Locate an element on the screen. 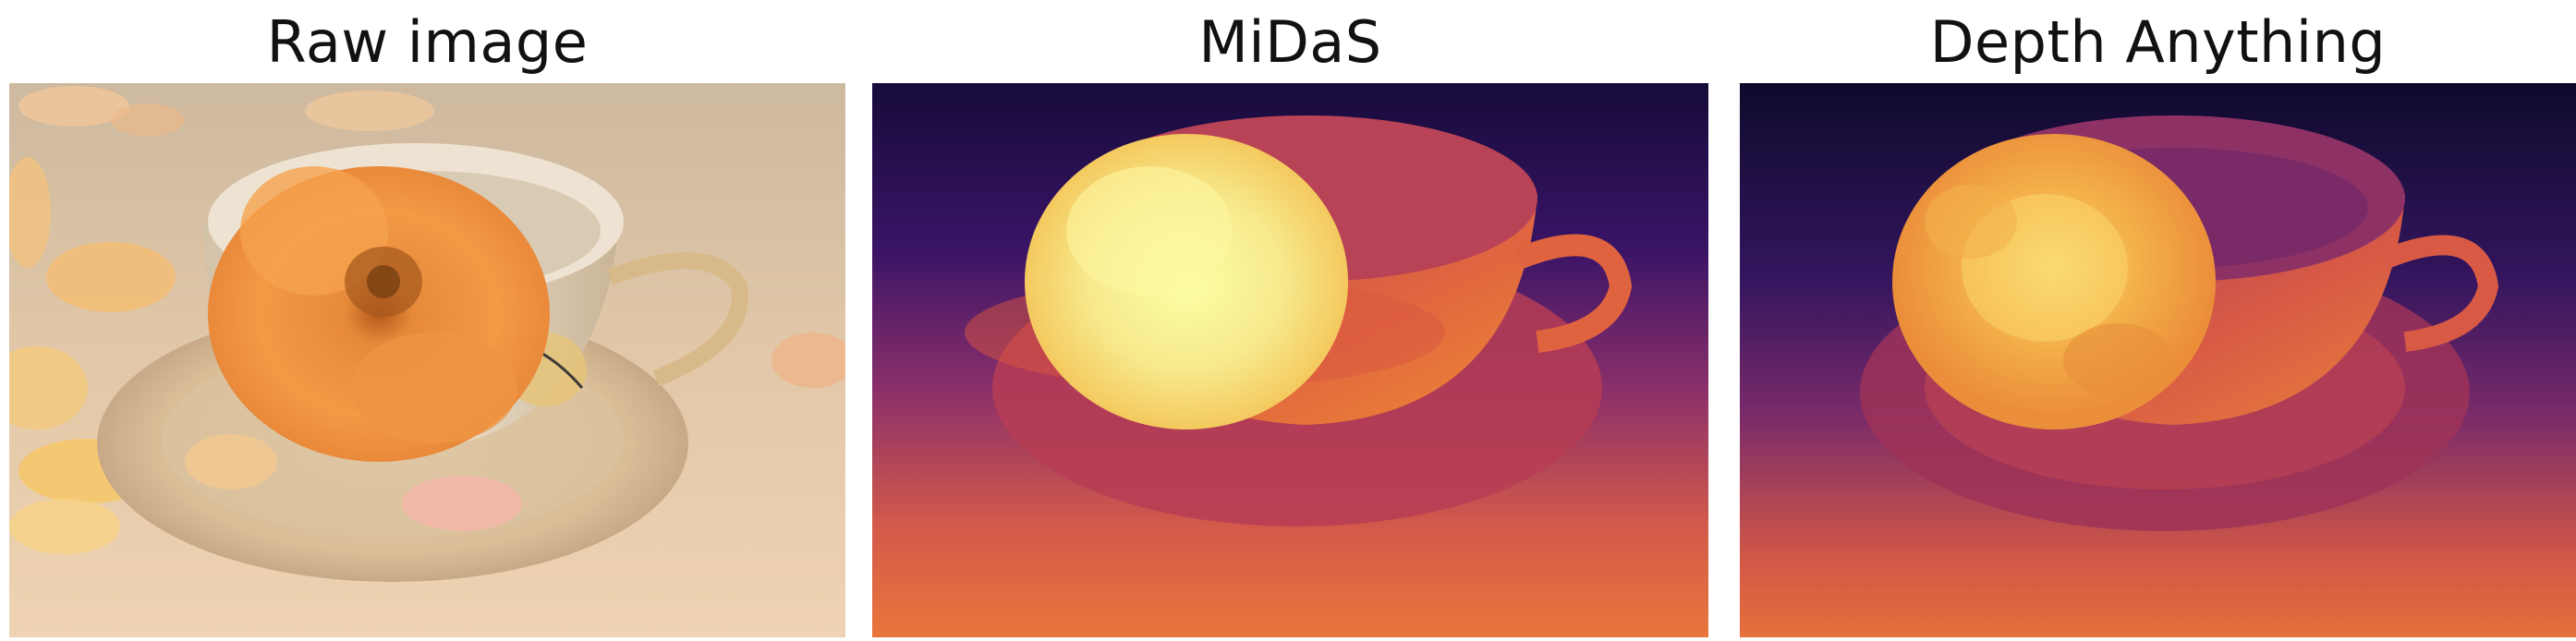  panel-title: MiDaS is located at coordinates (1290, 41).